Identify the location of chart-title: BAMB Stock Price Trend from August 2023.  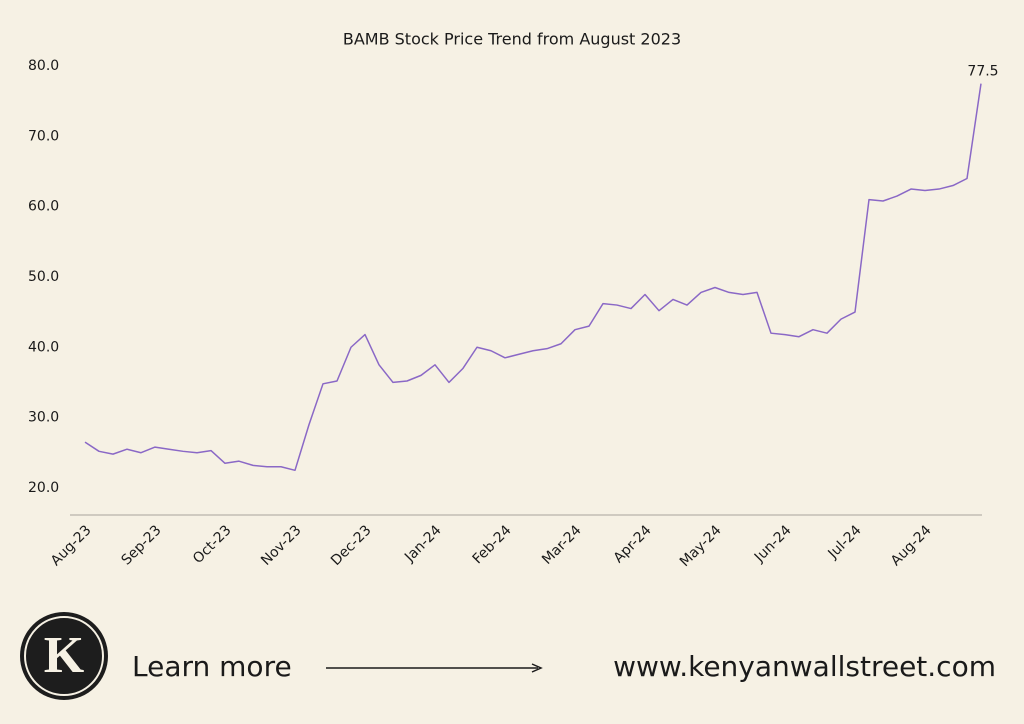
(512, 39).